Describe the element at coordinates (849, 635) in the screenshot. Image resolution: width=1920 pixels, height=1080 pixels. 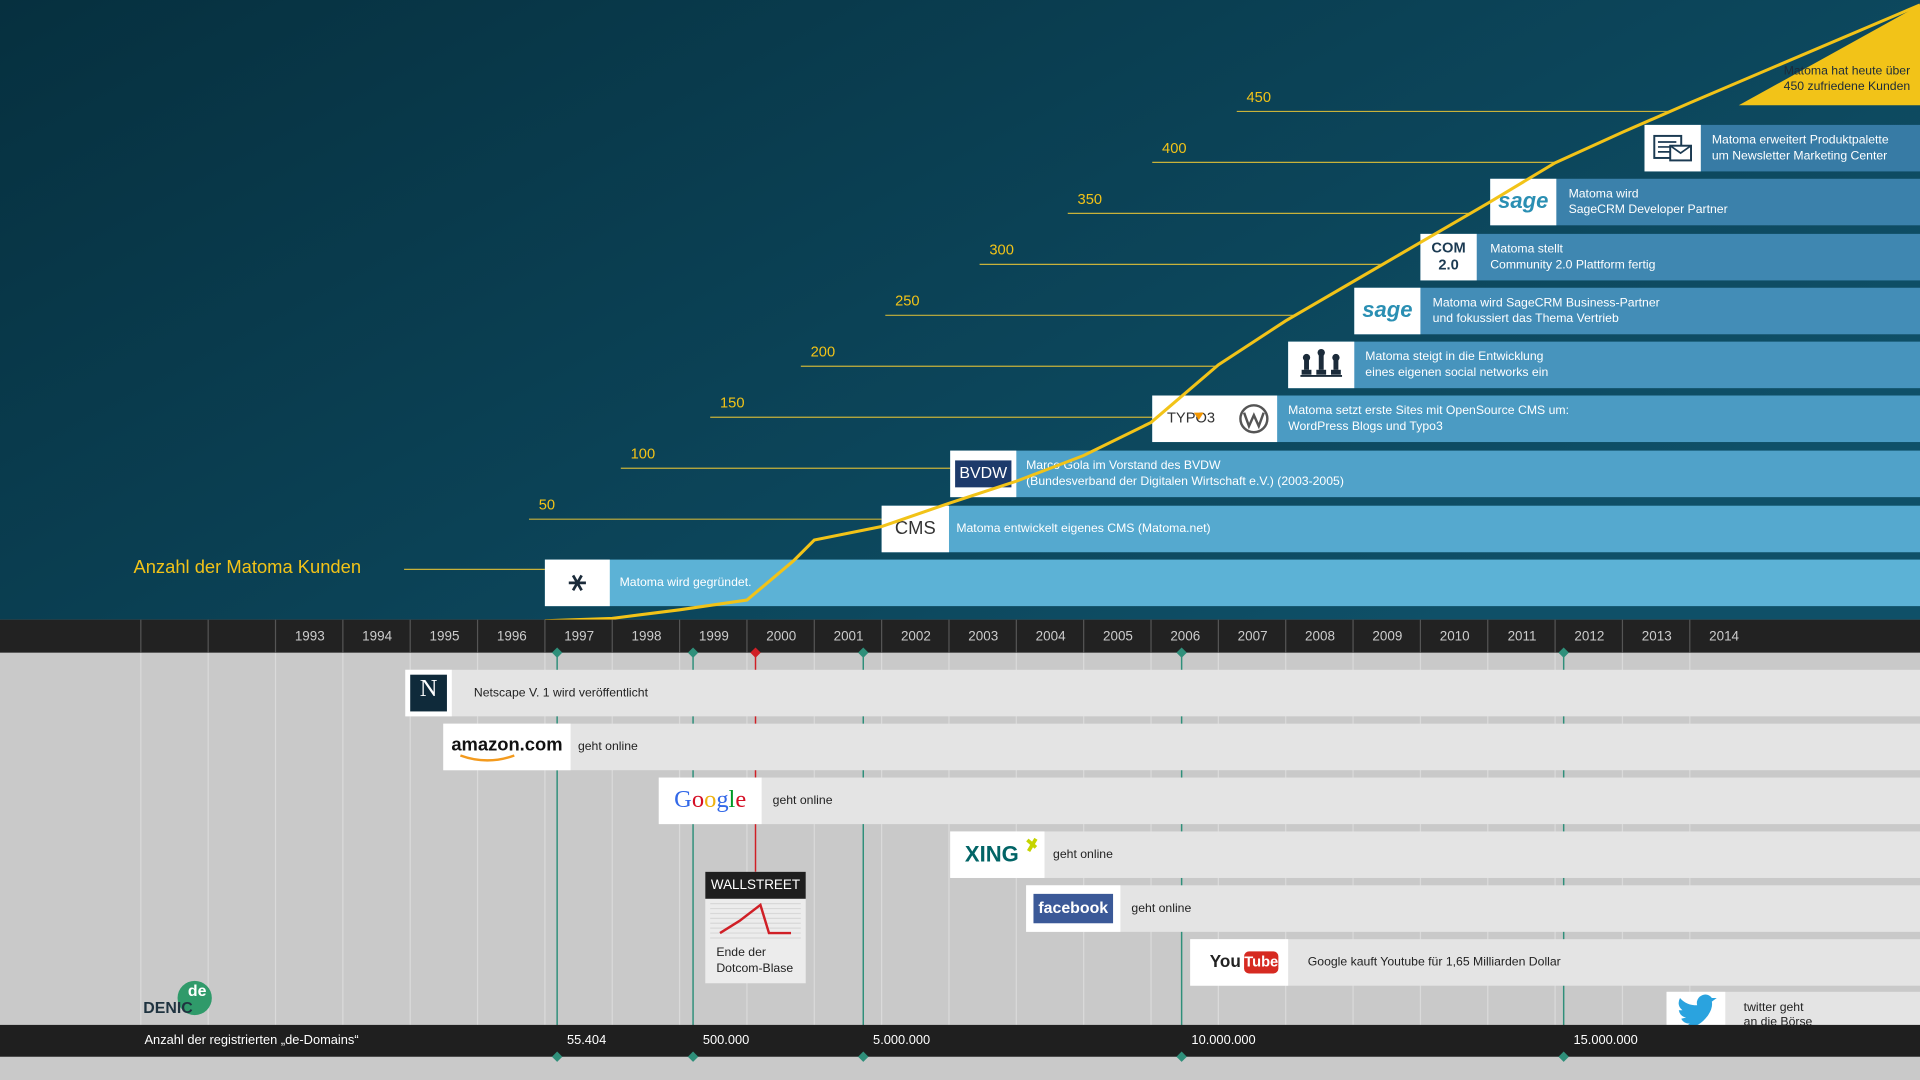
I see `year-label: 2001` at that location.